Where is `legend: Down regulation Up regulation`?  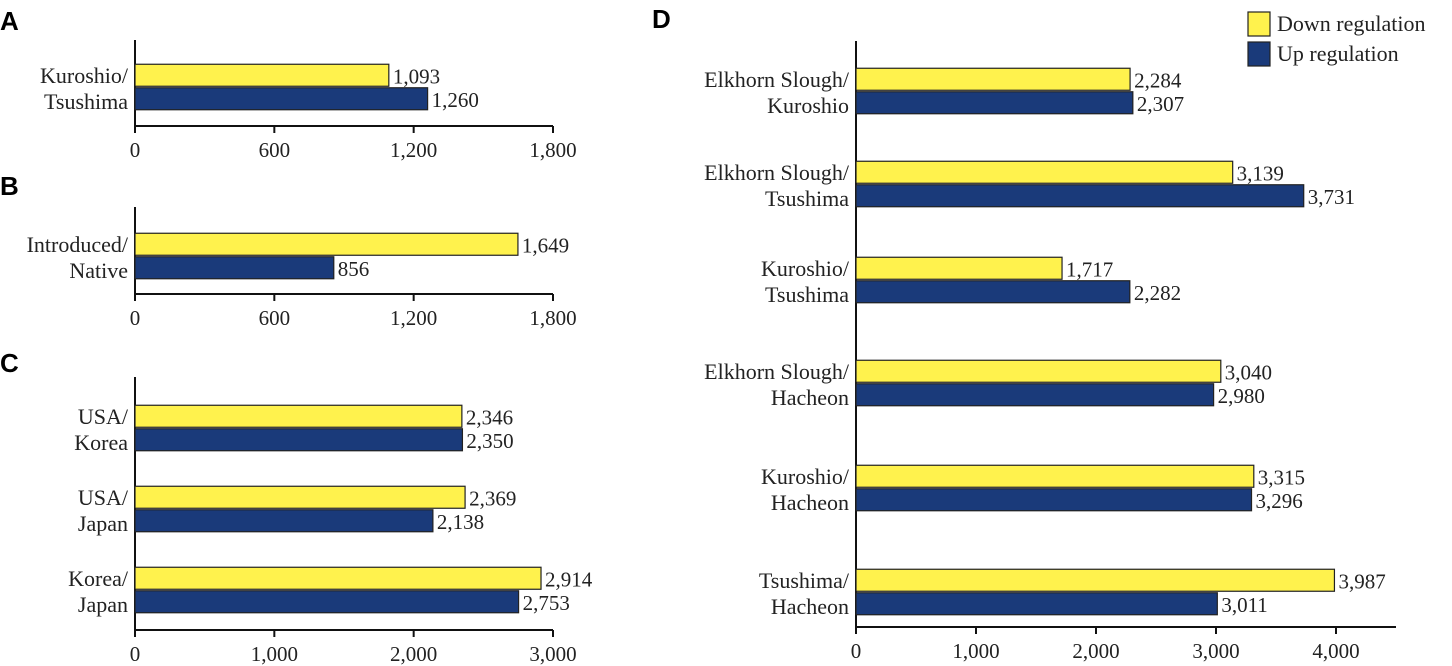 legend: Down regulation Up regulation is located at coordinates (1336, 39).